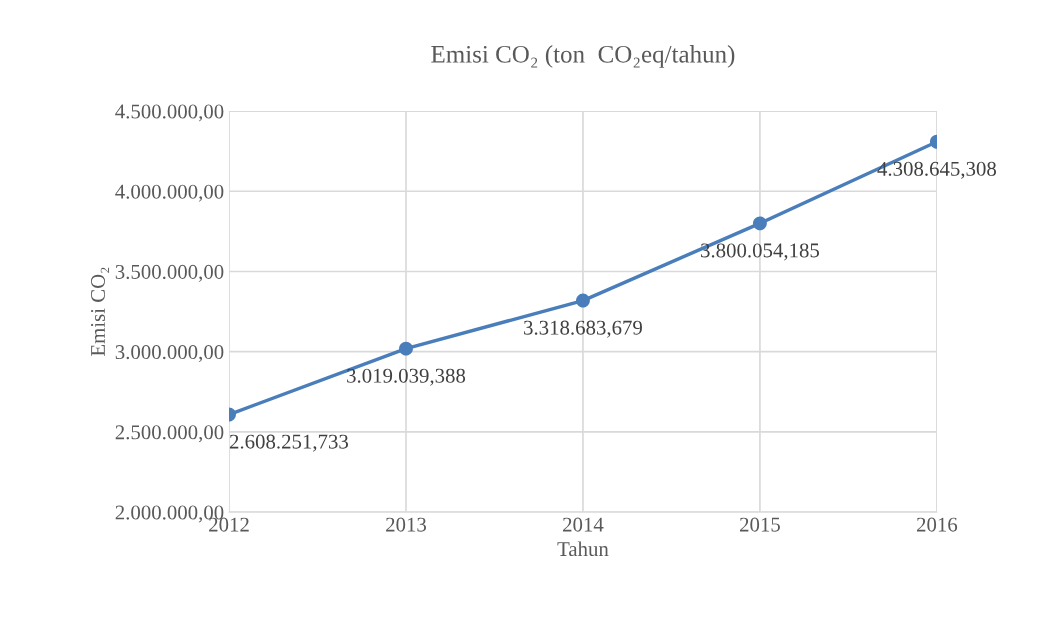 The height and width of the screenshot is (617, 1041). Describe the element at coordinates (936, 170) in the screenshot. I see `data-label: 4.308.645,308` at that location.